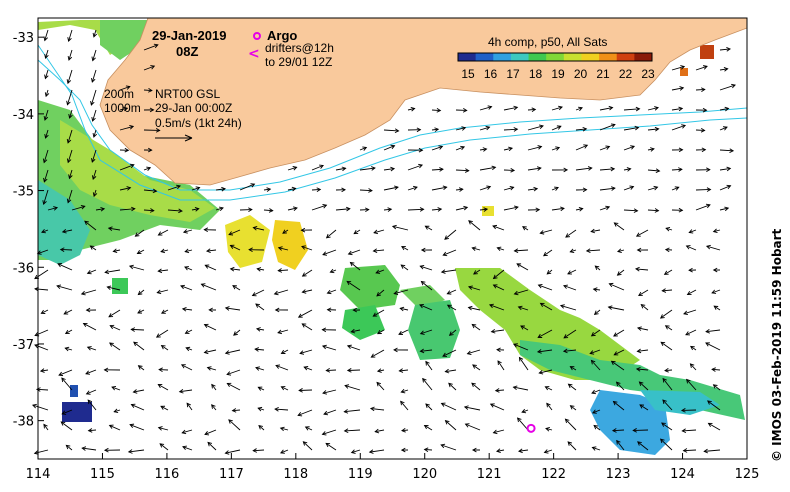  Describe the element at coordinates (257, 36) in the screenshot. I see `legend-argo-icon` at that location.